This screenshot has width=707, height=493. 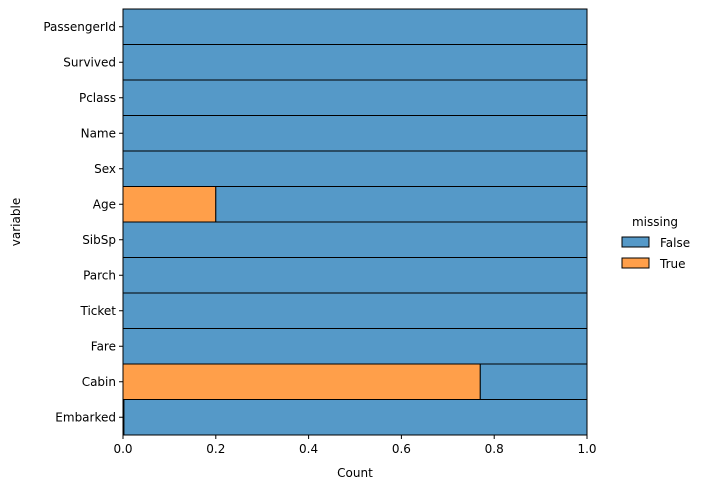 What do you see at coordinates (355, 133) in the screenshot?
I see `bar-name-false` at bounding box center [355, 133].